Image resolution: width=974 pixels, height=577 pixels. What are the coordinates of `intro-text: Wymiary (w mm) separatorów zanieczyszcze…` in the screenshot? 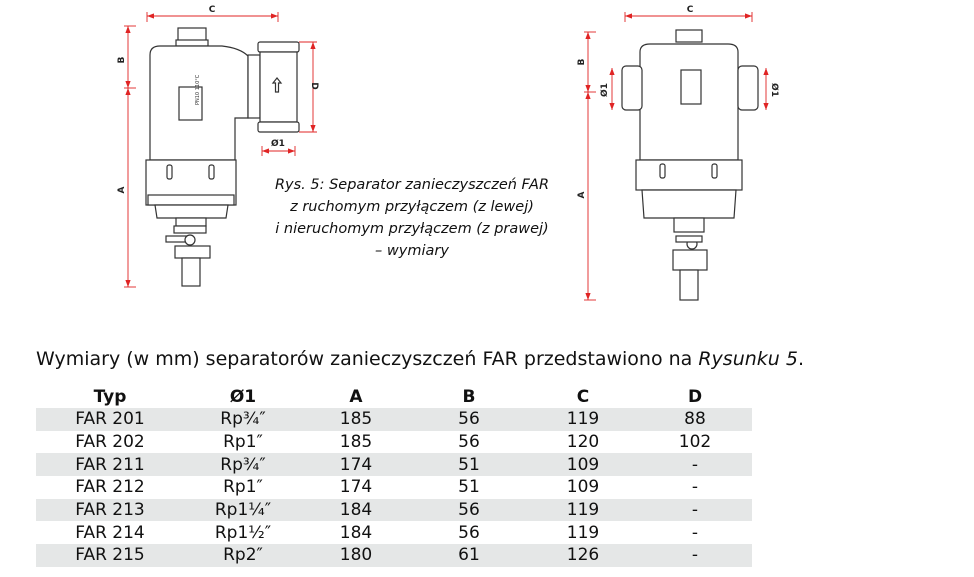 It's located at (367, 359).